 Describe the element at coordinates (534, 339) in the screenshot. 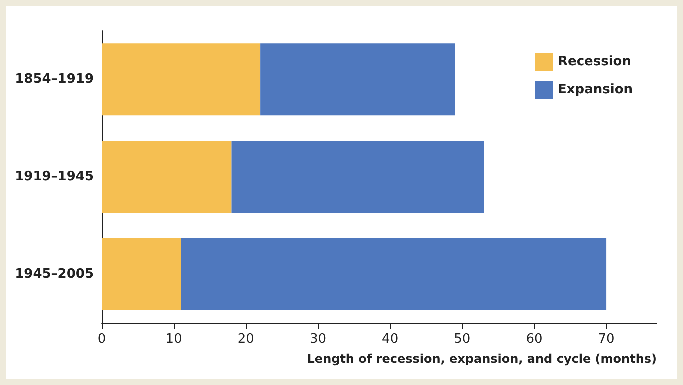

I see `x-tick-label: 60` at that location.